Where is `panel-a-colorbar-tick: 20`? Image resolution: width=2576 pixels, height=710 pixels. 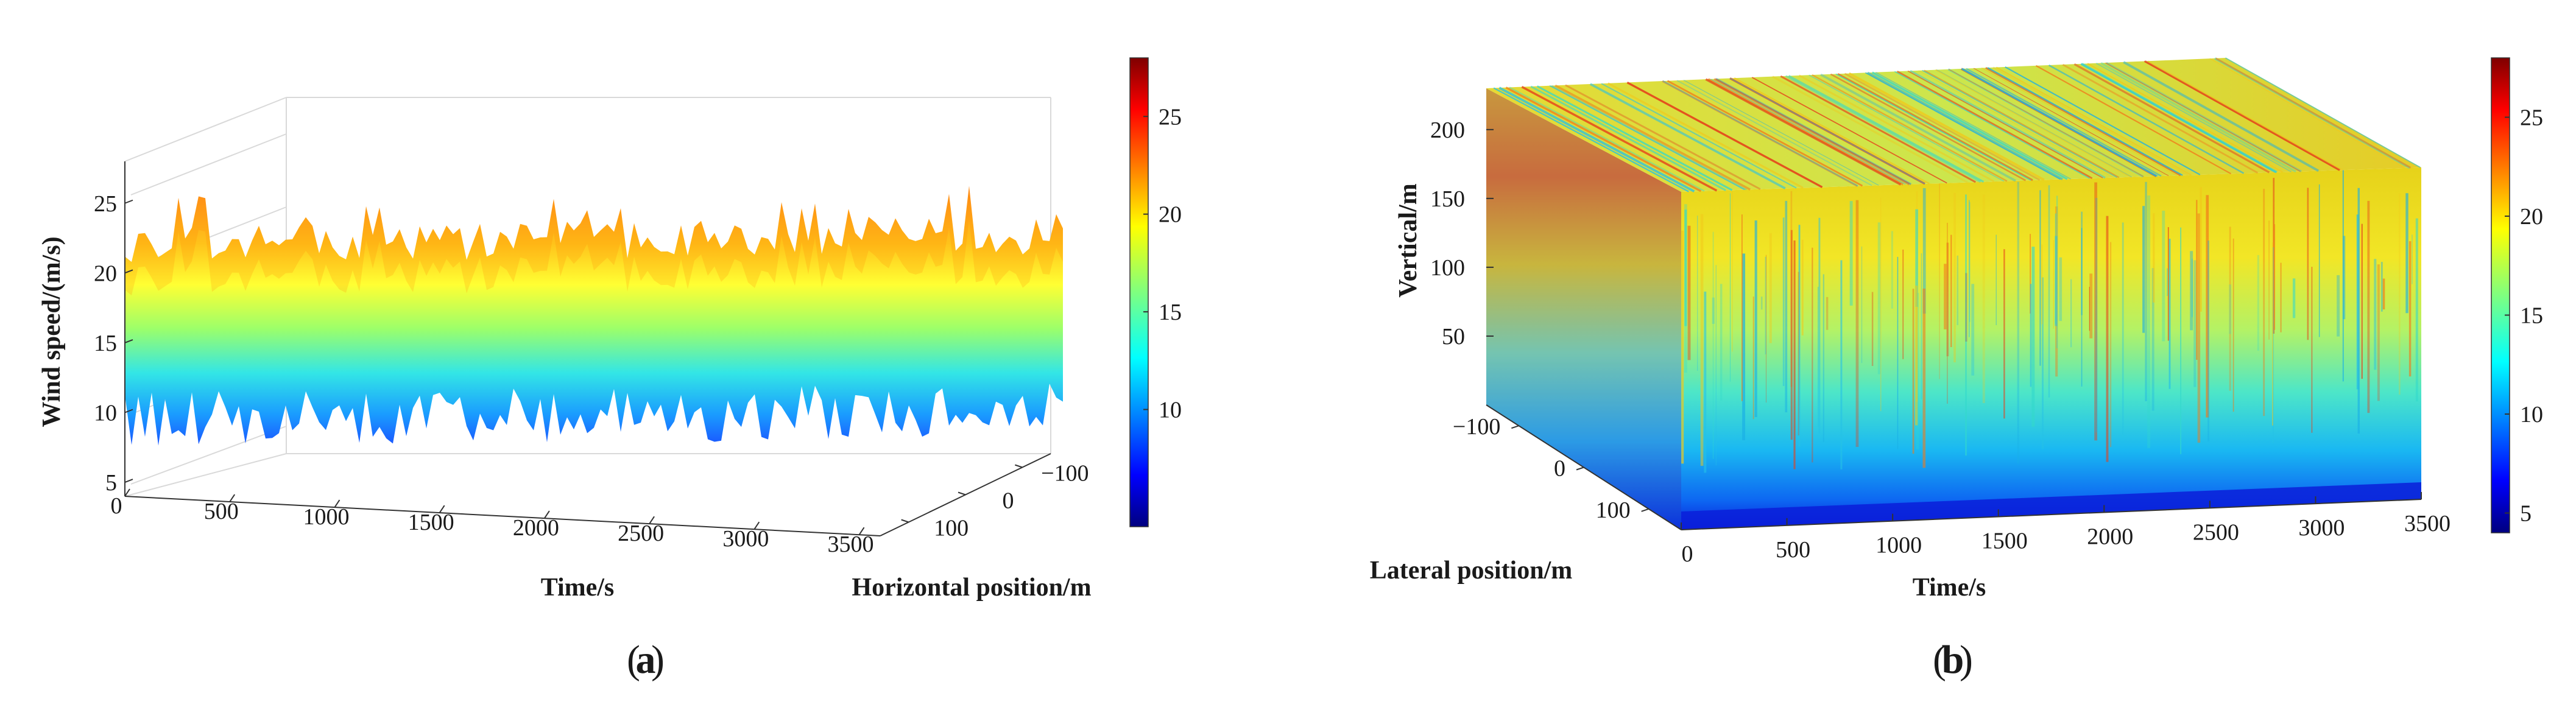 panel-a-colorbar-tick: 20 is located at coordinates (1170, 215).